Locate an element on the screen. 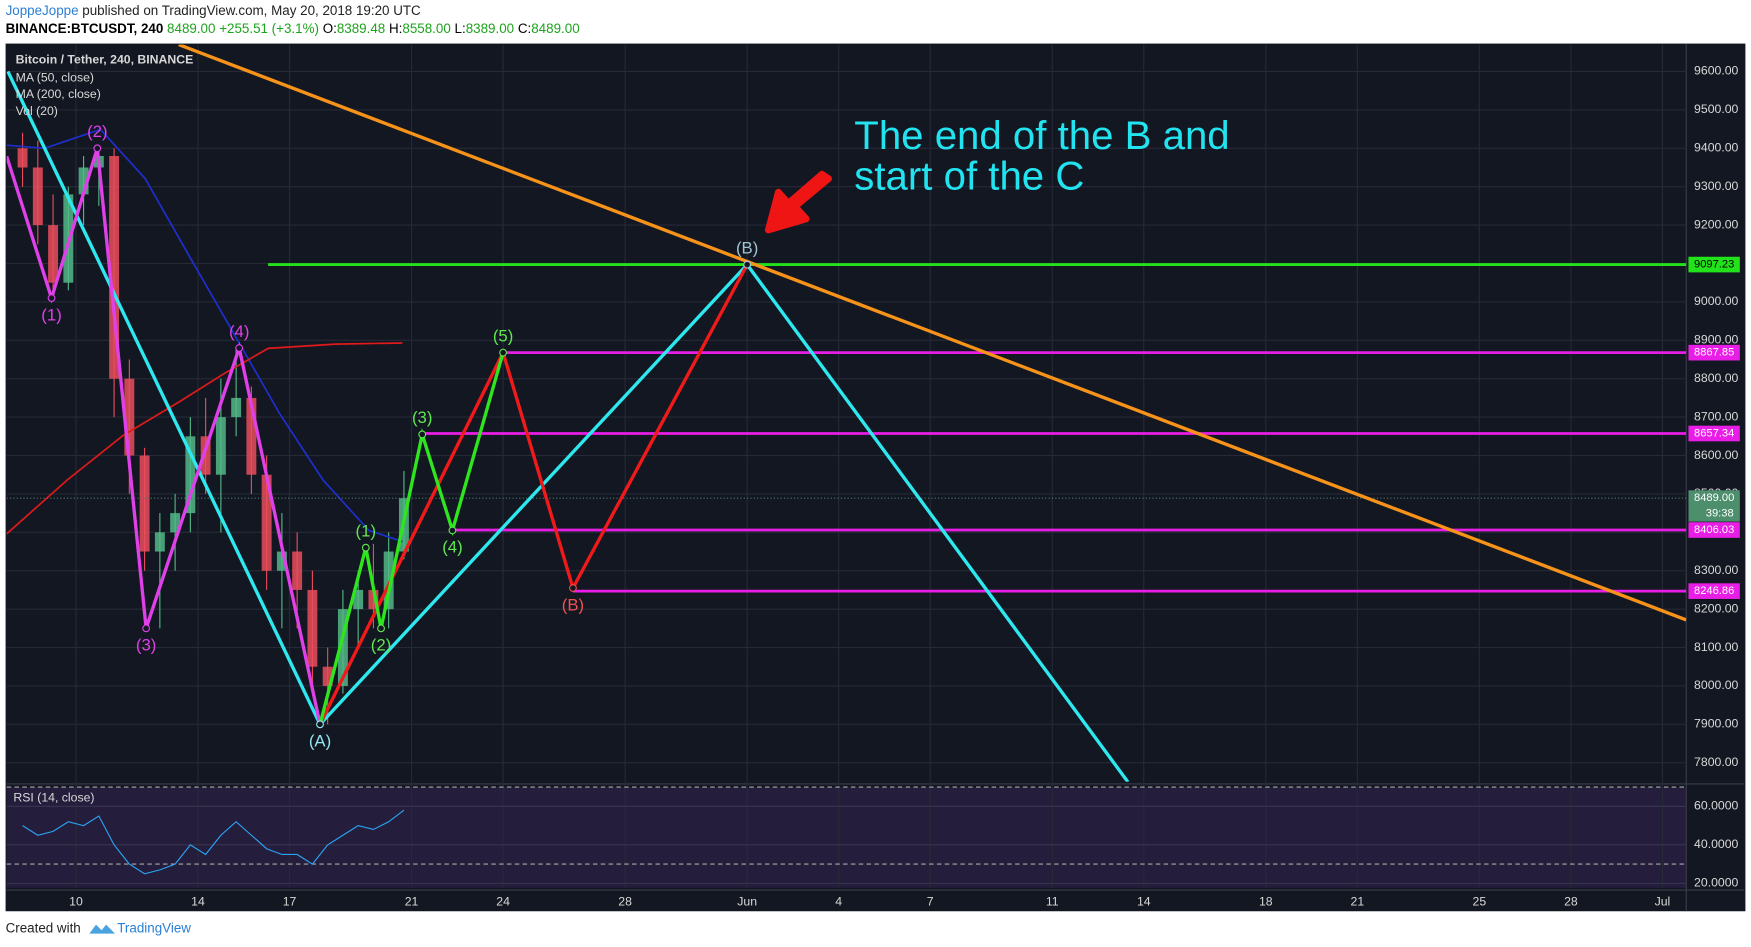  x-tick-label: 10 is located at coordinates (76, 902).